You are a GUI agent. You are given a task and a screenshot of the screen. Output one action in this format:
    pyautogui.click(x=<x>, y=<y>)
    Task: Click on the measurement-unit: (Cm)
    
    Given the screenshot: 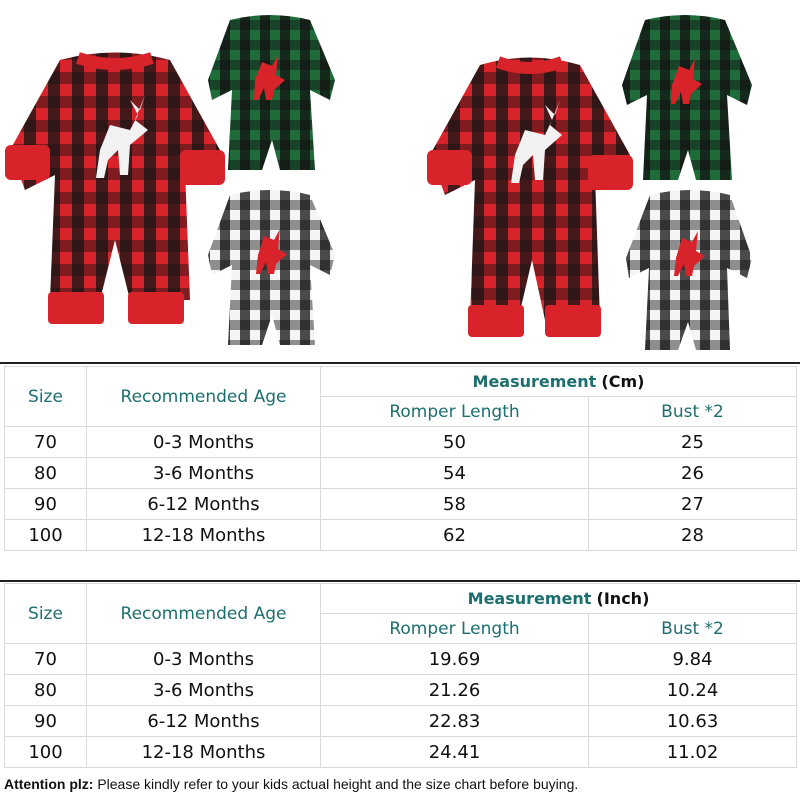 What is the action you would take?
    pyautogui.click(x=623, y=381)
    